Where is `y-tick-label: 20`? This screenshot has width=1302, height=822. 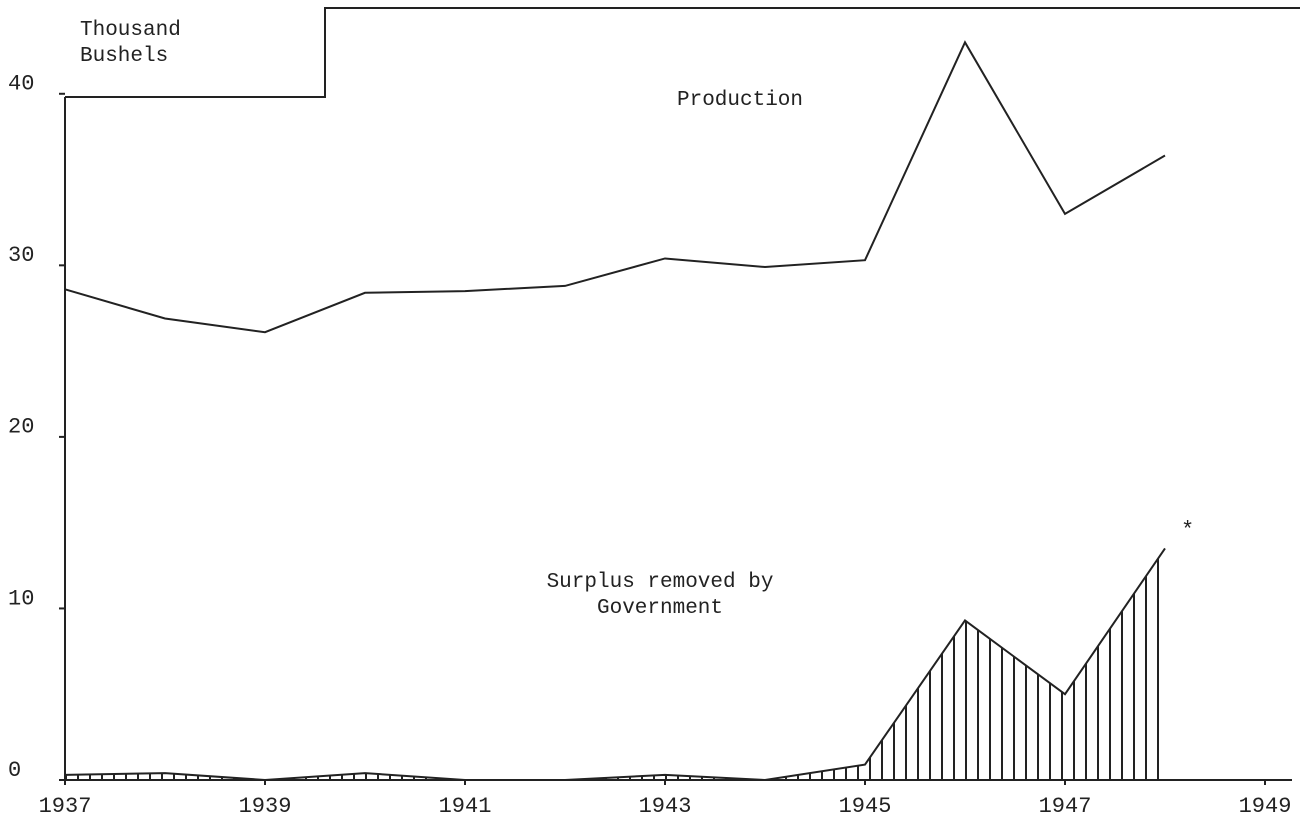
y-tick-label: 20 is located at coordinates (21, 427).